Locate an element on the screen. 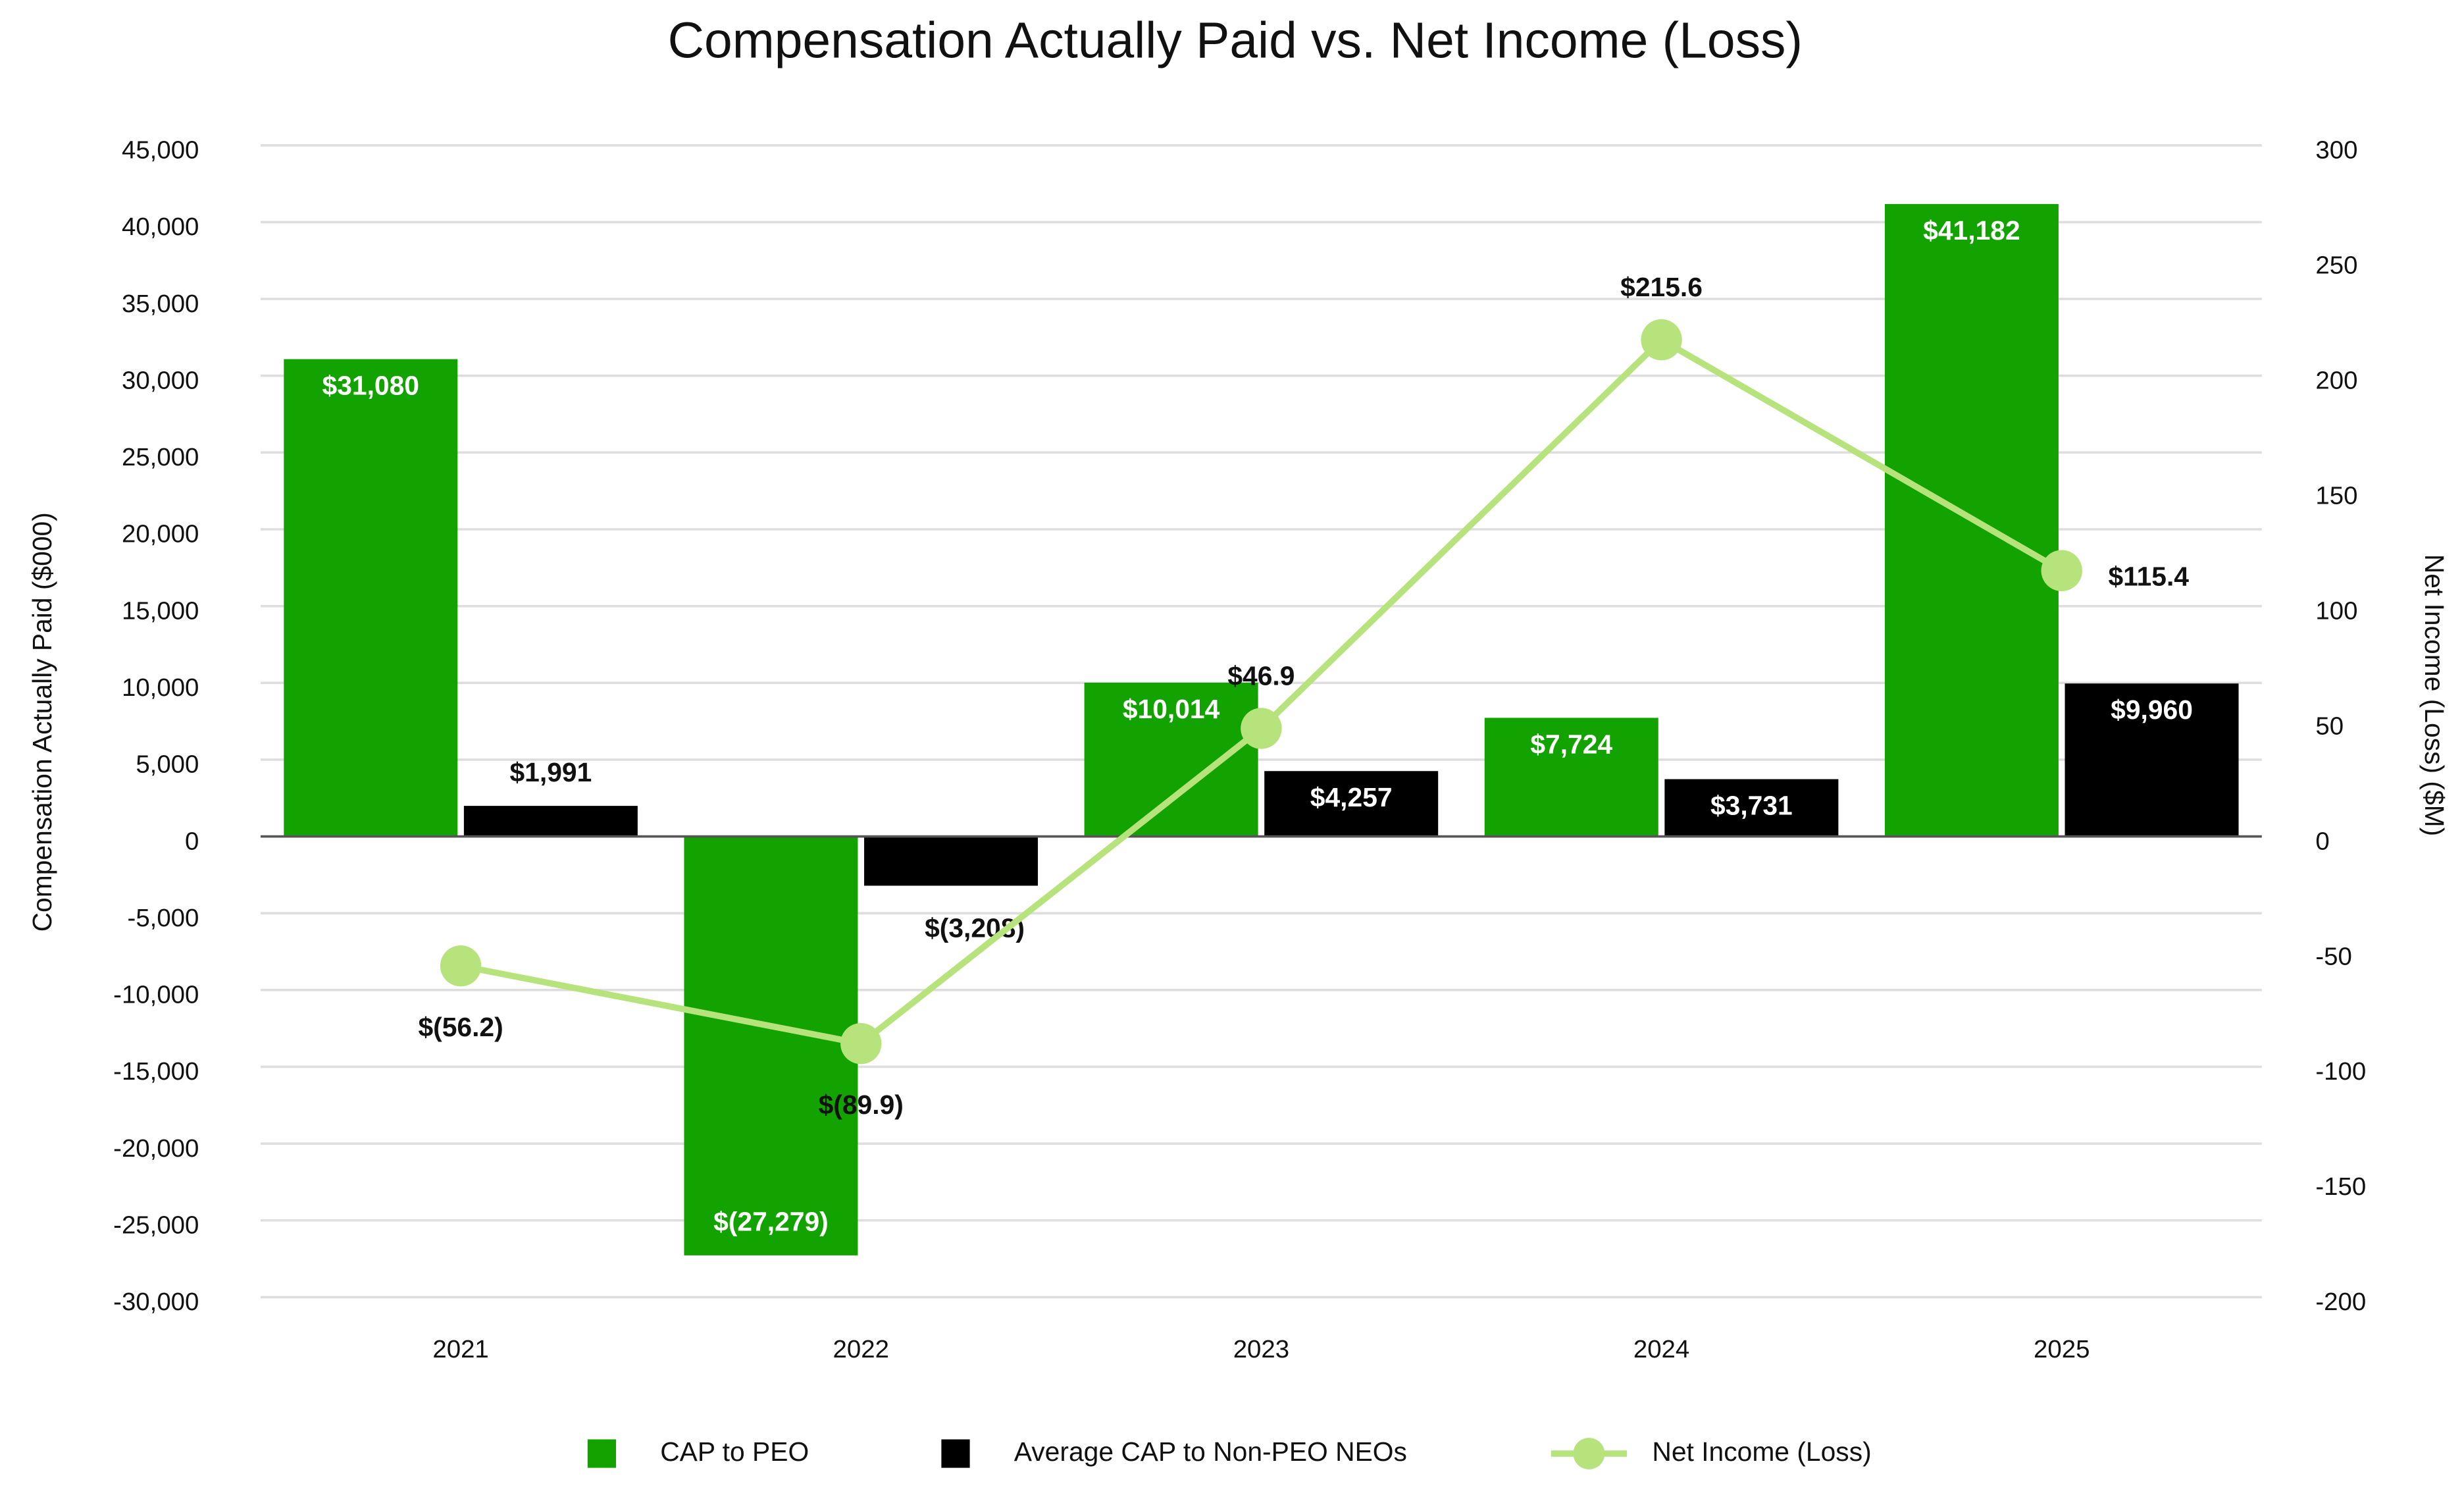  value-label: $7,724 is located at coordinates (1571, 744).